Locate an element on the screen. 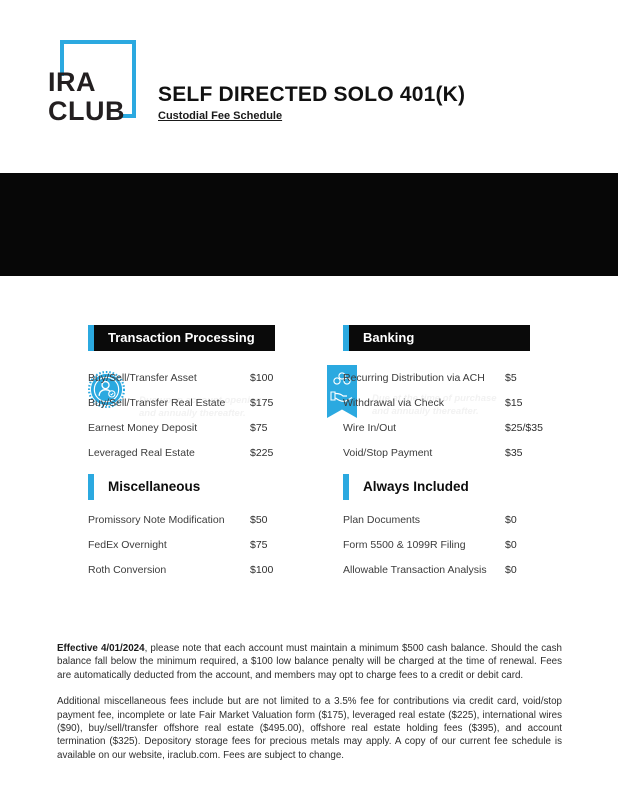 The width and height of the screenshot is (618, 802). ira-club-logo: IRA CLUB is located at coordinates (103, 85).